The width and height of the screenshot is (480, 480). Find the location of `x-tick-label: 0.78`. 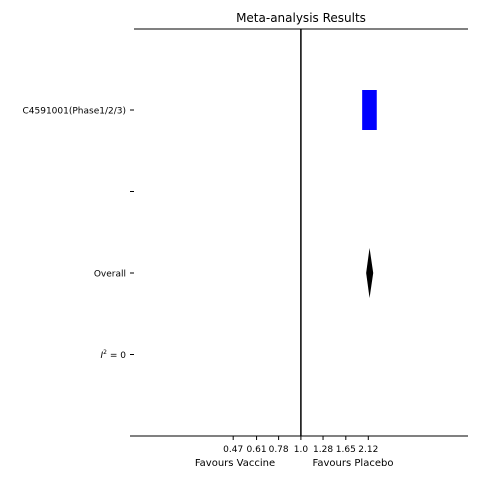

x-tick-label: 0.78 is located at coordinates (279, 450).